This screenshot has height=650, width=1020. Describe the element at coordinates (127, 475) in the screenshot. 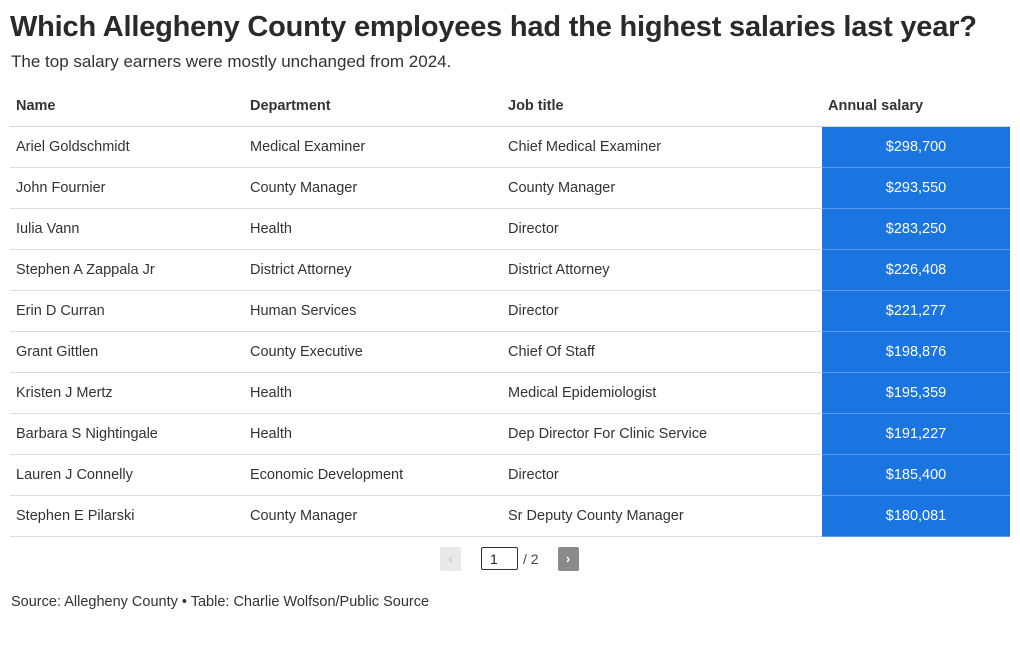

I see `cell-name: Lauren J Connelly` at that location.